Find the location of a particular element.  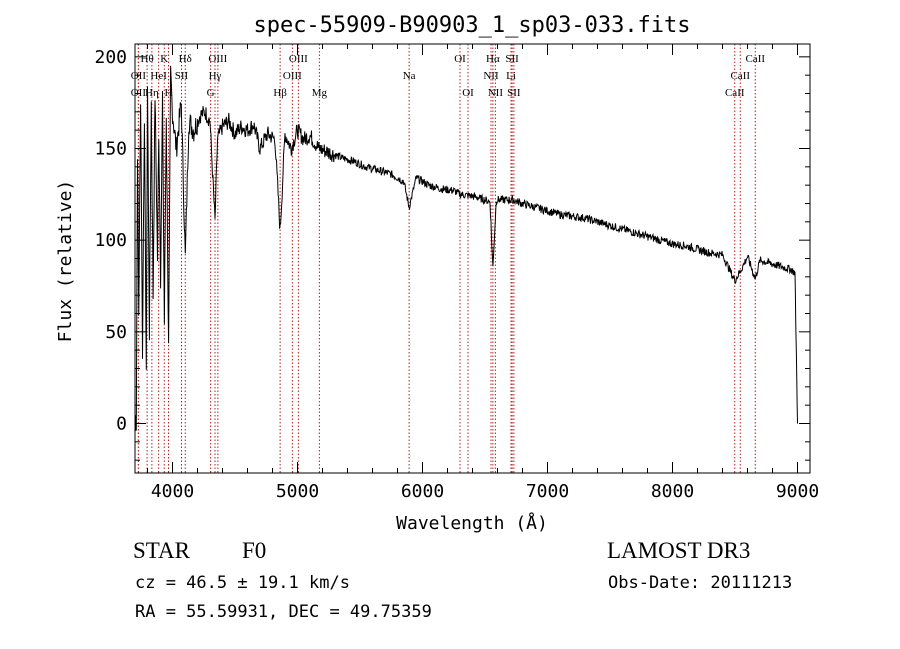

x-tick-label-3: 7000 is located at coordinates (547, 491).